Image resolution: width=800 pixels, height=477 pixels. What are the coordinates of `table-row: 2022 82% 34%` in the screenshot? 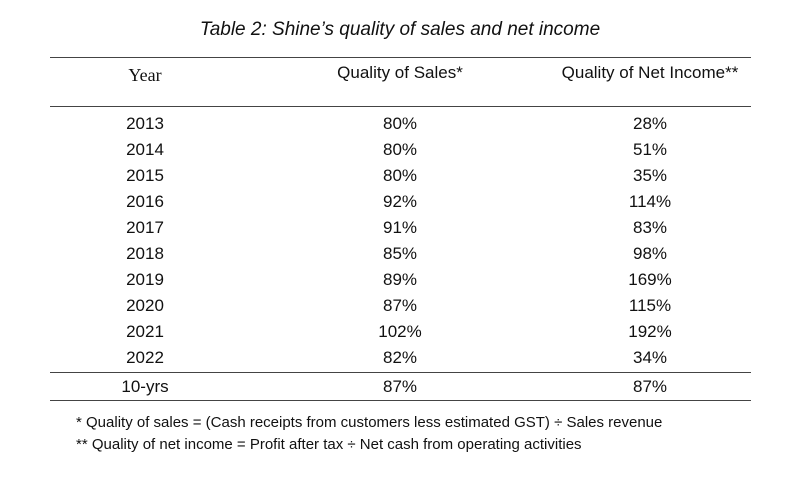 It's located at (400, 358).